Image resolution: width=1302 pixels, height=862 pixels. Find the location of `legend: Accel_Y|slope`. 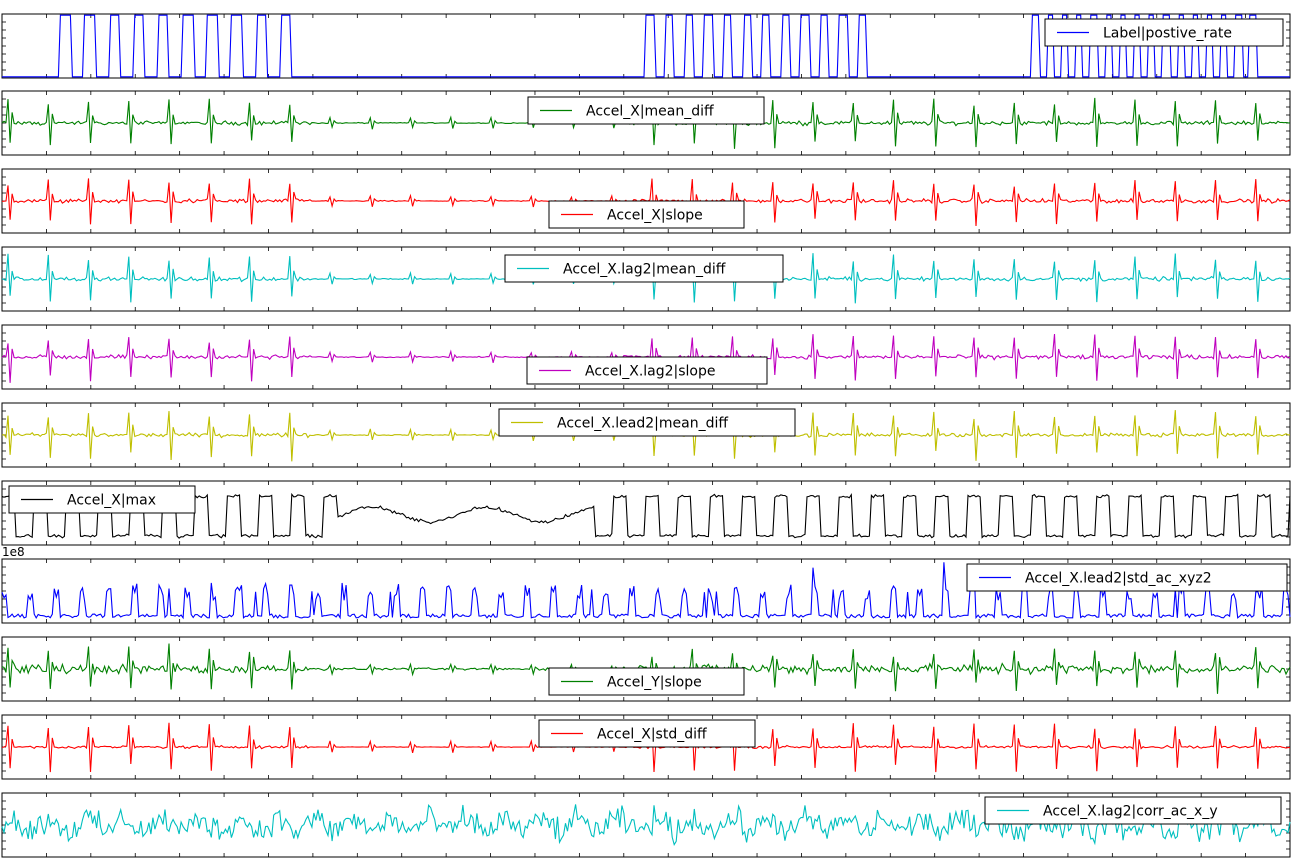

legend: Accel_Y|slope is located at coordinates (646, 681).